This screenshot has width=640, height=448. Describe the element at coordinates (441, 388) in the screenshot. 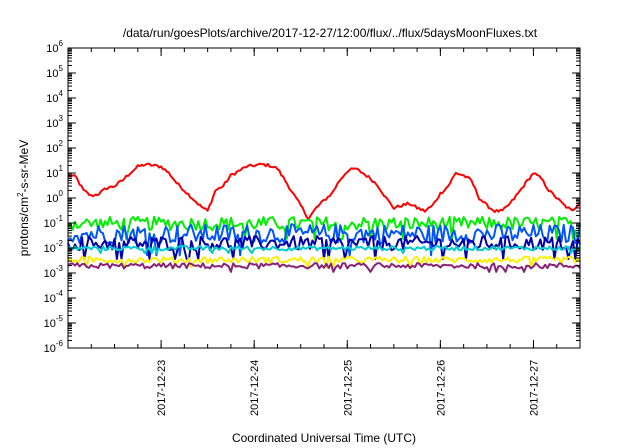

I see `x-tick-label: 2017-12-26` at that location.